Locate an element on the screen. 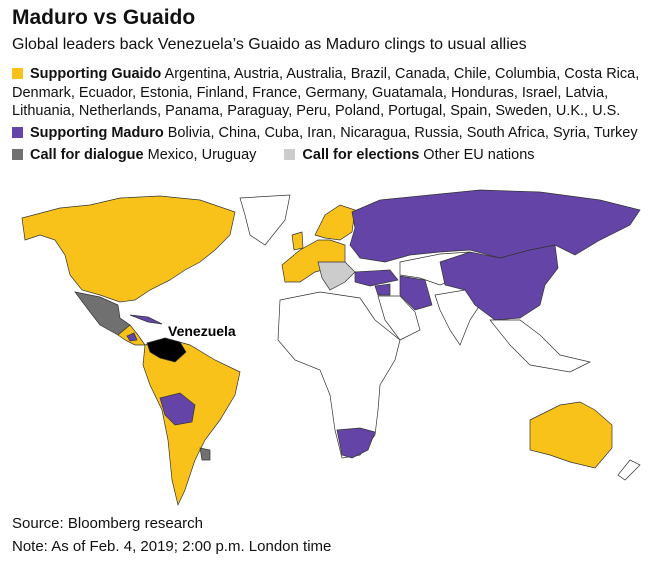 The width and height of the screenshot is (666, 569). iran is located at coordinates (416, 293).